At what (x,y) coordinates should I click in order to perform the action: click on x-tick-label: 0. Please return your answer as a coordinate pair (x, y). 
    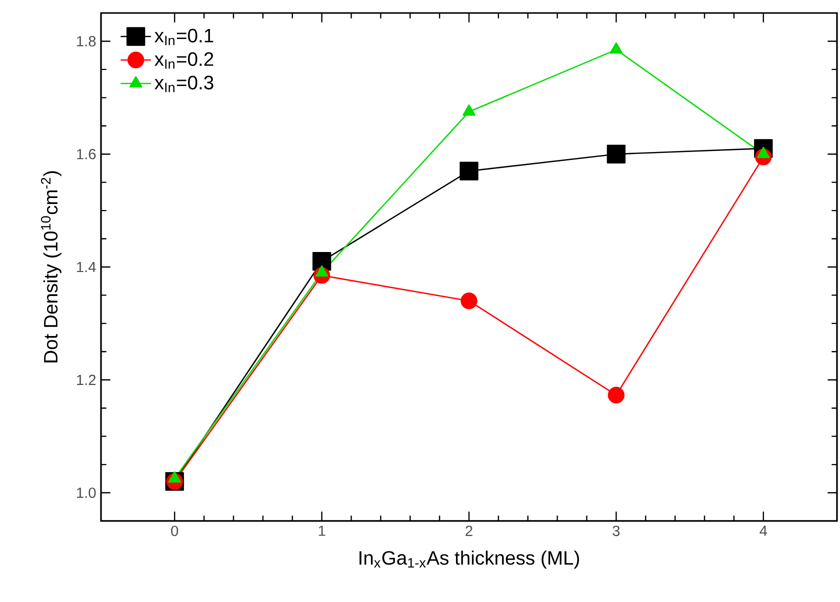
    Looking at the image, I should click on (174, 531).